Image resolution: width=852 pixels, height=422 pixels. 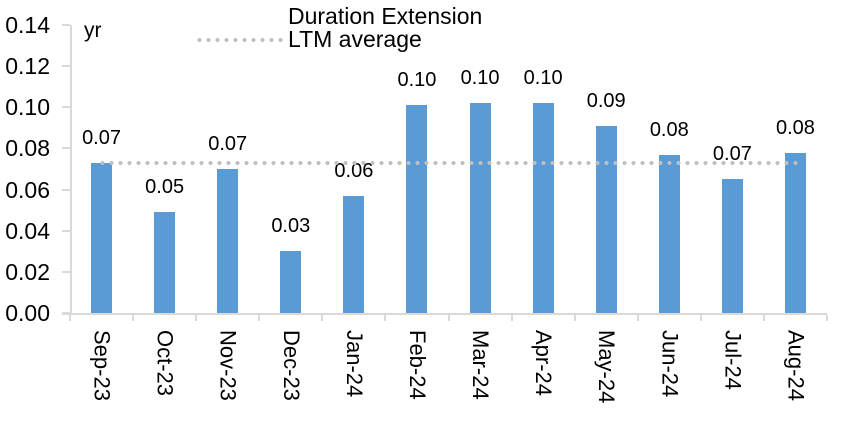 What do you see at coordinates (93, 30) in the screenshot?
I see `y-axis-unit-label: yr` at bounding box center [93, 30].